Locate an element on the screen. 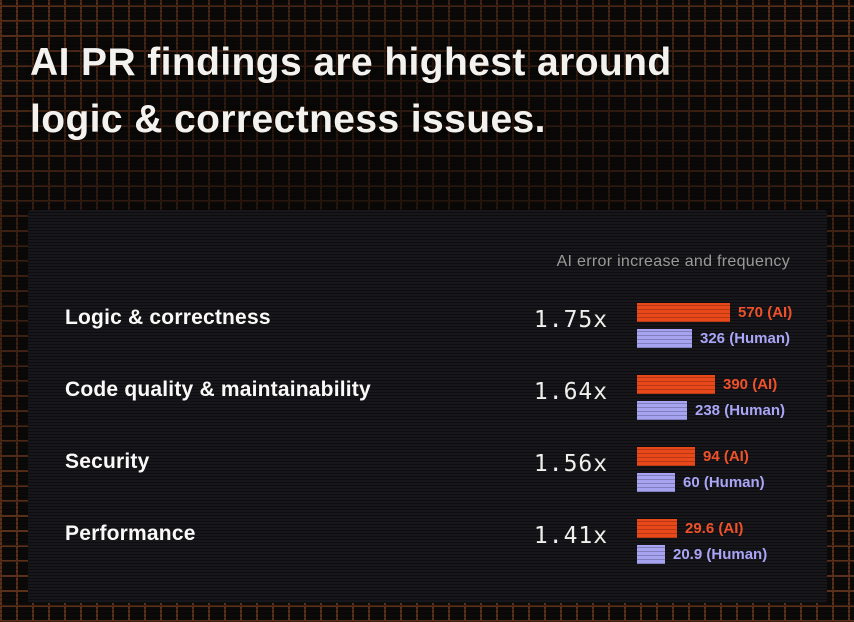  page-title-line-1: AI PR findings are highest around is located at coordinates (351, 62).